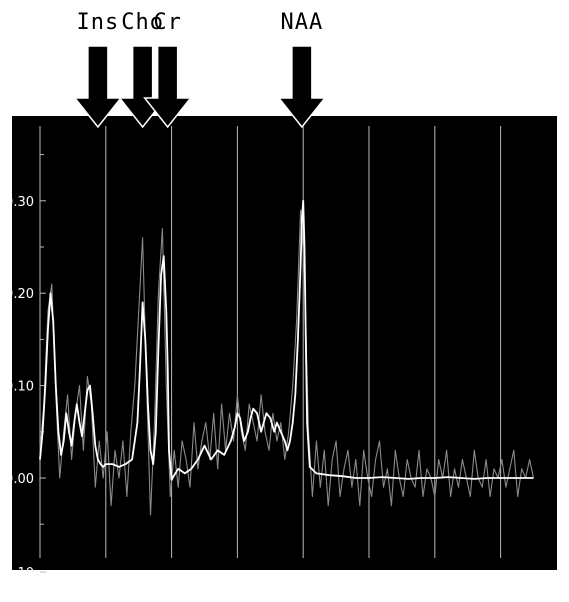  Describe the element at coordinates (174, 585) in the screenshot. I see `x-tick-label-1: 3.00` at that location.